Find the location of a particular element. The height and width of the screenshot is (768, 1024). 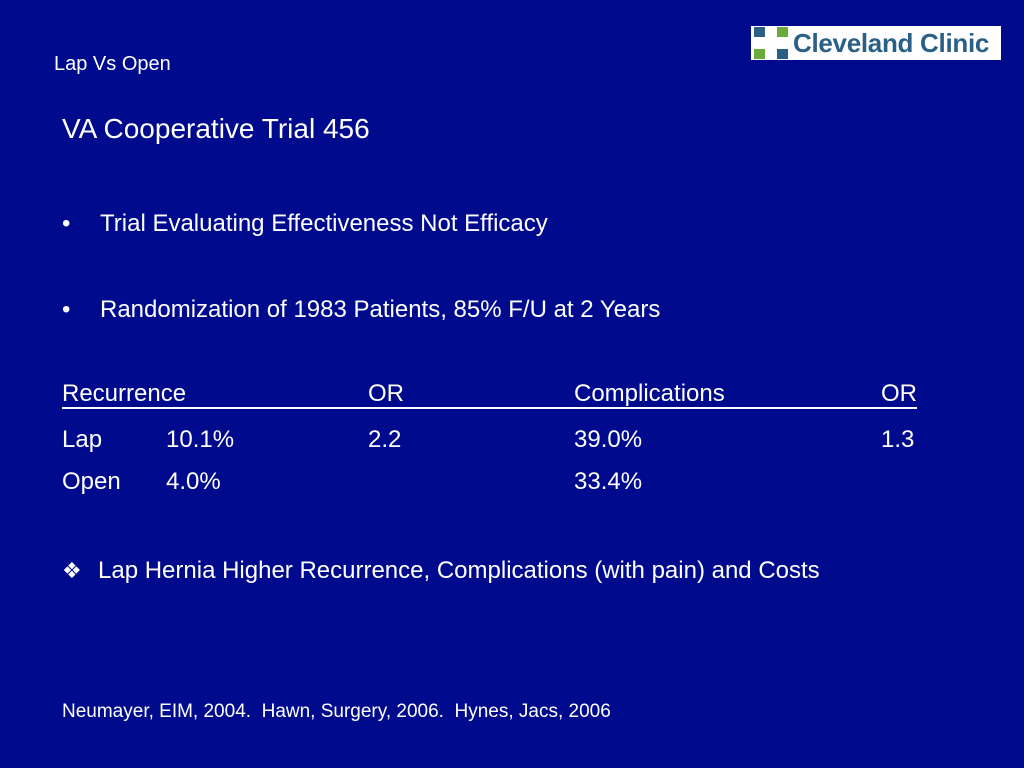

table-cell-group: Open is located at coordinates (91, 481).